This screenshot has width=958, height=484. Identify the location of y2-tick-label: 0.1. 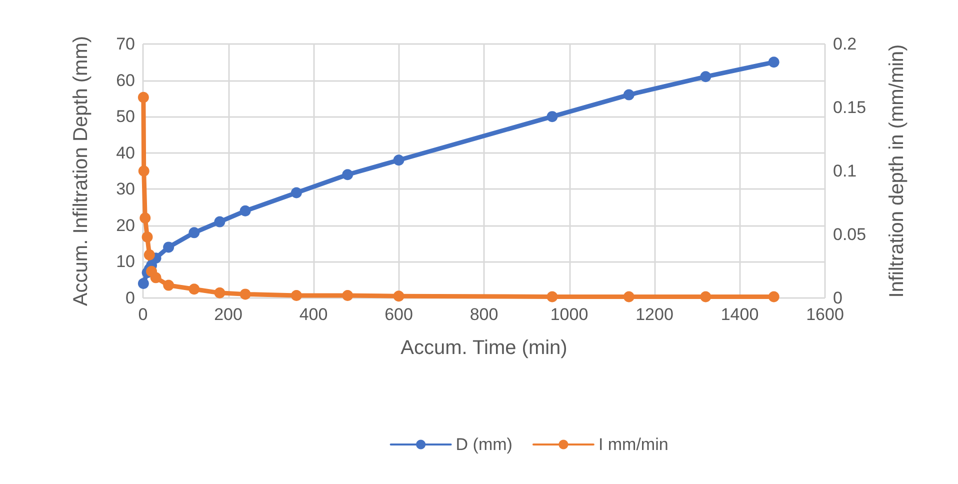
(845, 171).